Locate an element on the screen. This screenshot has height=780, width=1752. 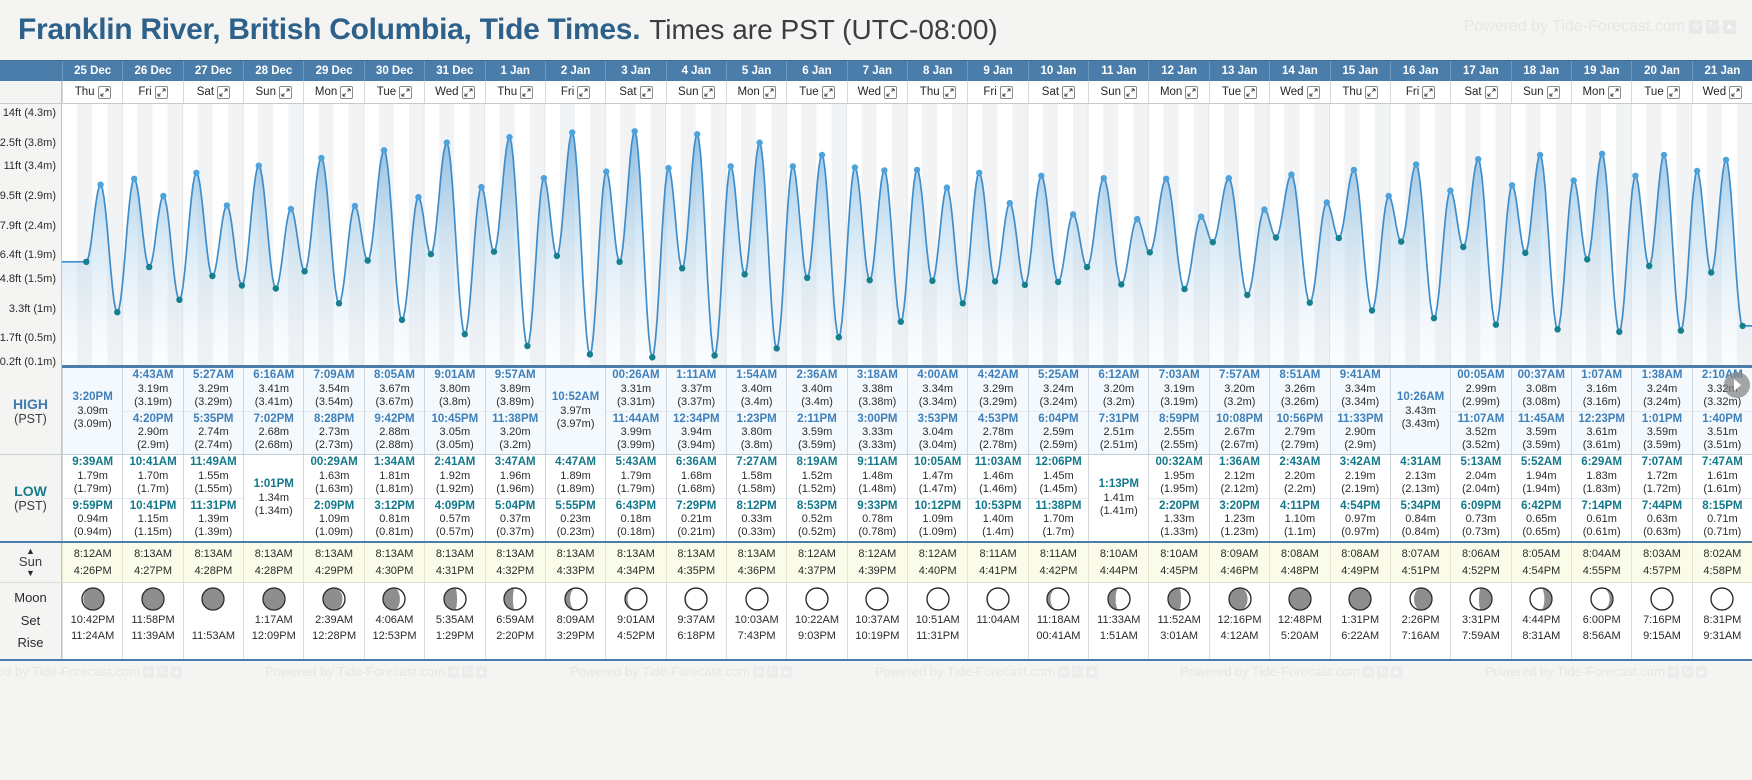
date-header-cell: 12 Jan is located at coordinates (1178, 71).